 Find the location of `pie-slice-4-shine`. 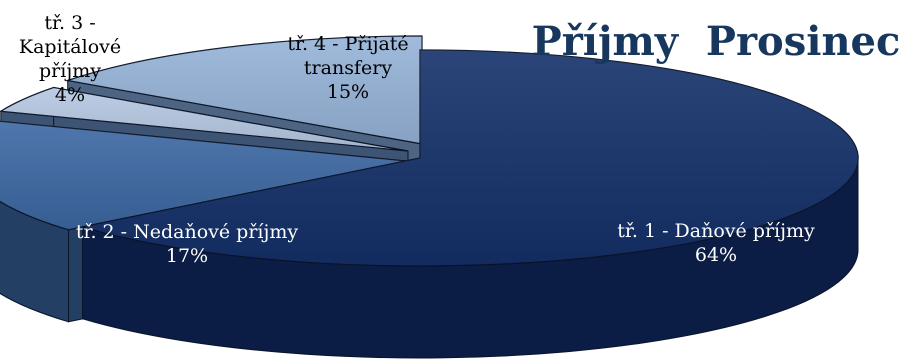

pie-slice-4-shine is located at coordinates (244, 90).